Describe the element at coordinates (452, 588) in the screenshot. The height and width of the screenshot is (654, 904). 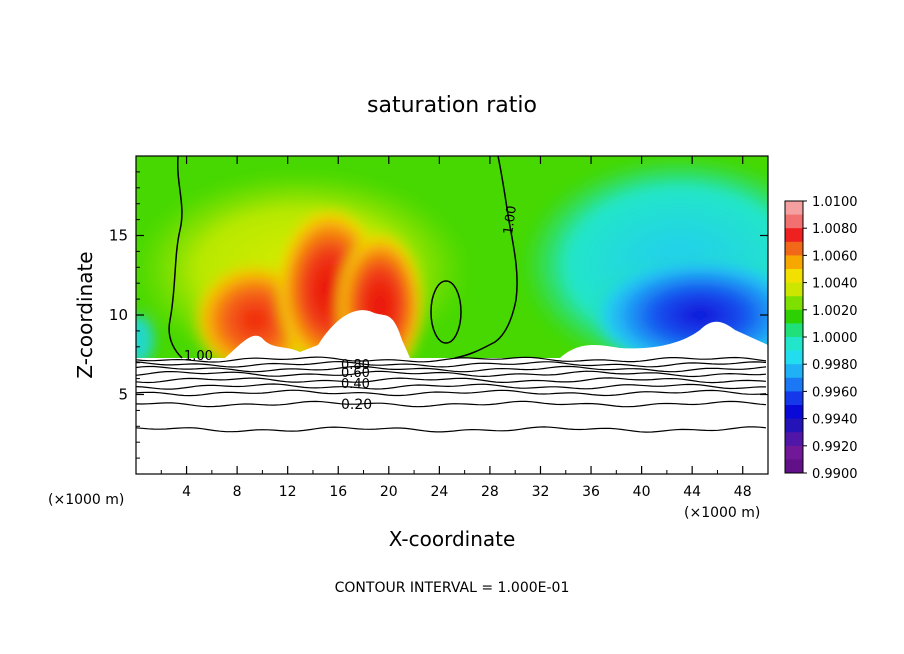
I see `contour-interval-note: CONTOUR INTERVAL = 1.000E-01` at that location.